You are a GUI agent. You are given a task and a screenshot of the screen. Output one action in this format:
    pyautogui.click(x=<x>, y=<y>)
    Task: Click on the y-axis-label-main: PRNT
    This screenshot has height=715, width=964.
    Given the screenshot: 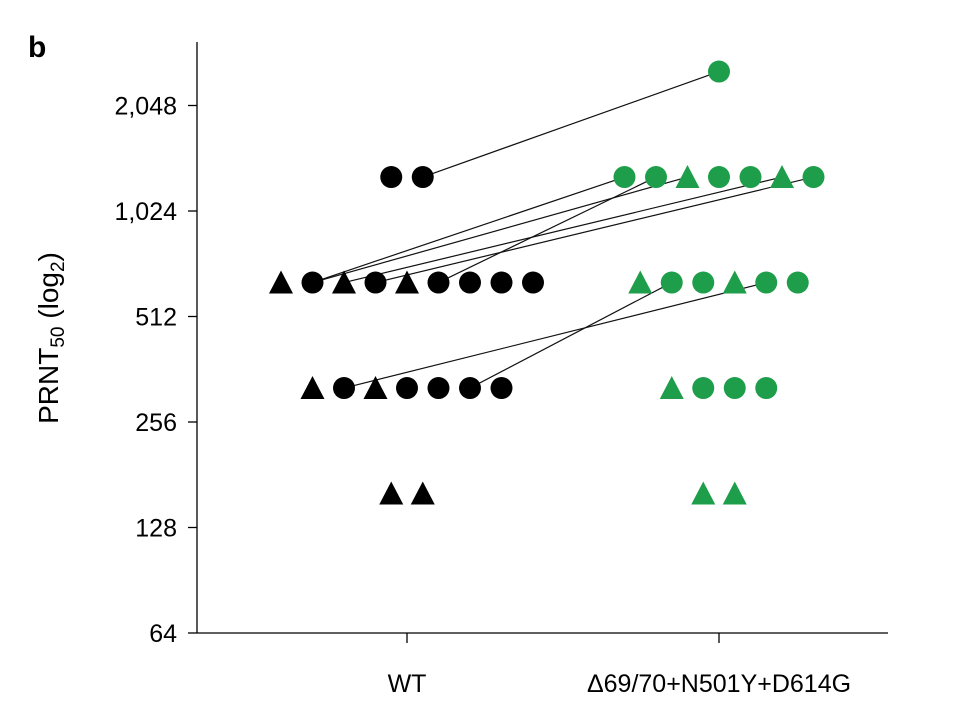 What is the action you would take?
    pyautogui.click(x=48, y=386)
    